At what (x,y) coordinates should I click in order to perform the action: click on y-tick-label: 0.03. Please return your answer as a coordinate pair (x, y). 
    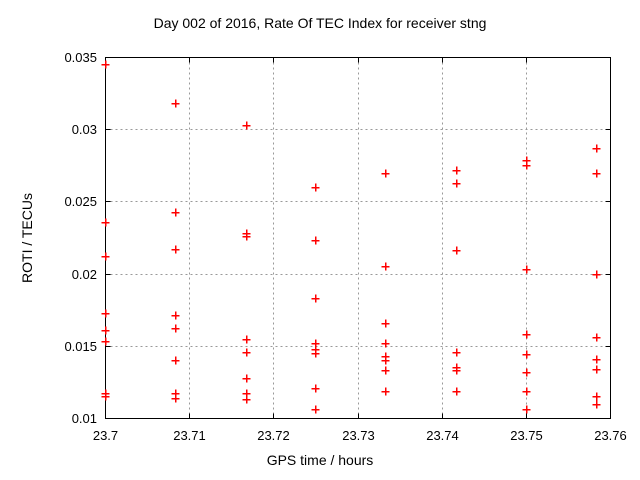
    Looking at the image, I should click on (84, 129).